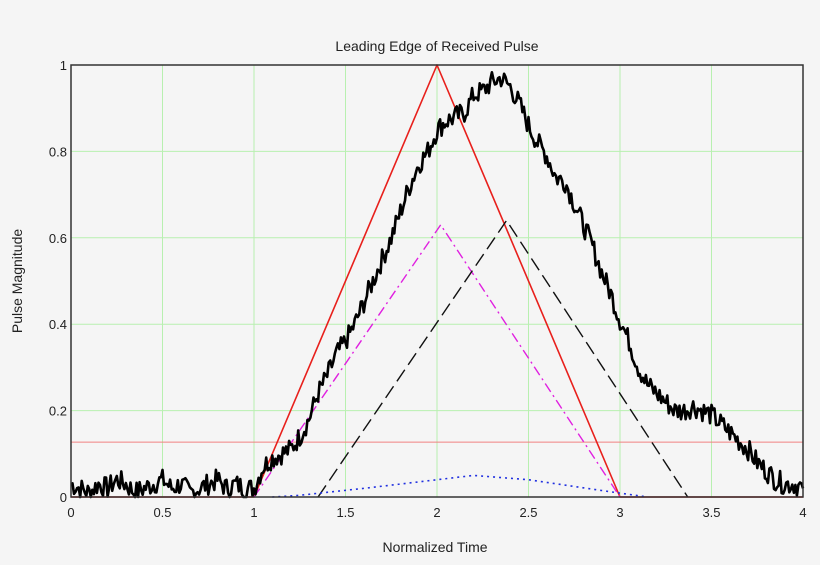 Image resolution: width=820 pixels, height=565 pixels. What do you see at coordinates (63, 497) in the screenshot?
I see `y-tick-label: 0` at bounding box center [63, 497].